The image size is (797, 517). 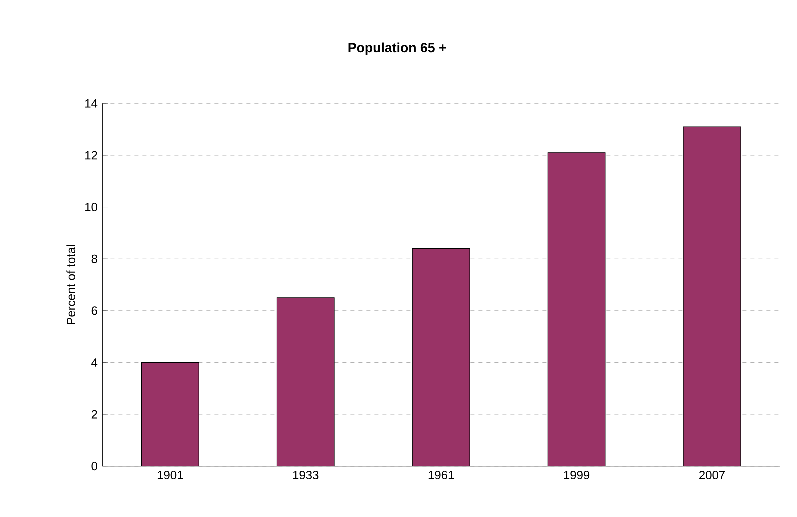 What do you see at coordinates (712, 475) in the screenshot?
I see `x-tick-label: 2007` at bounding box center [712, 475].